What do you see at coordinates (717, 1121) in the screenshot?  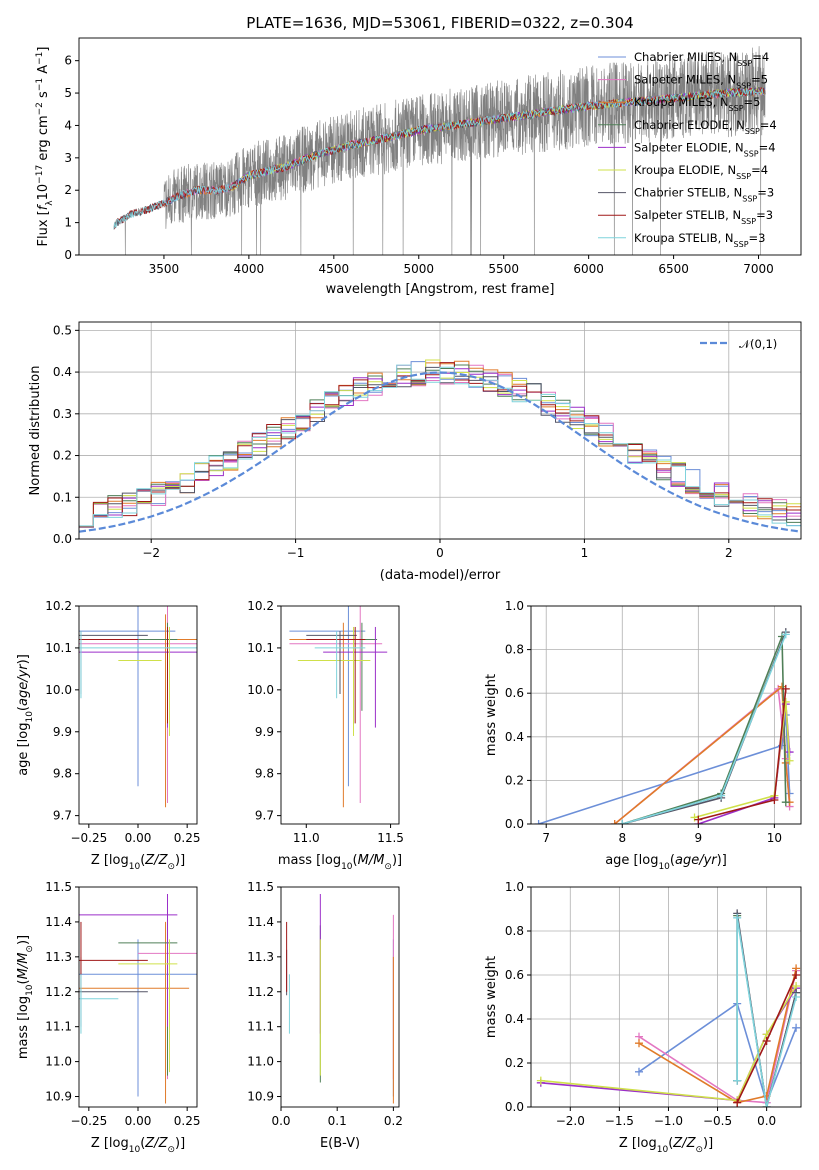 I see `weight-vs-Z-xtick-label: −0.5` at bounding box center [717, 1121].